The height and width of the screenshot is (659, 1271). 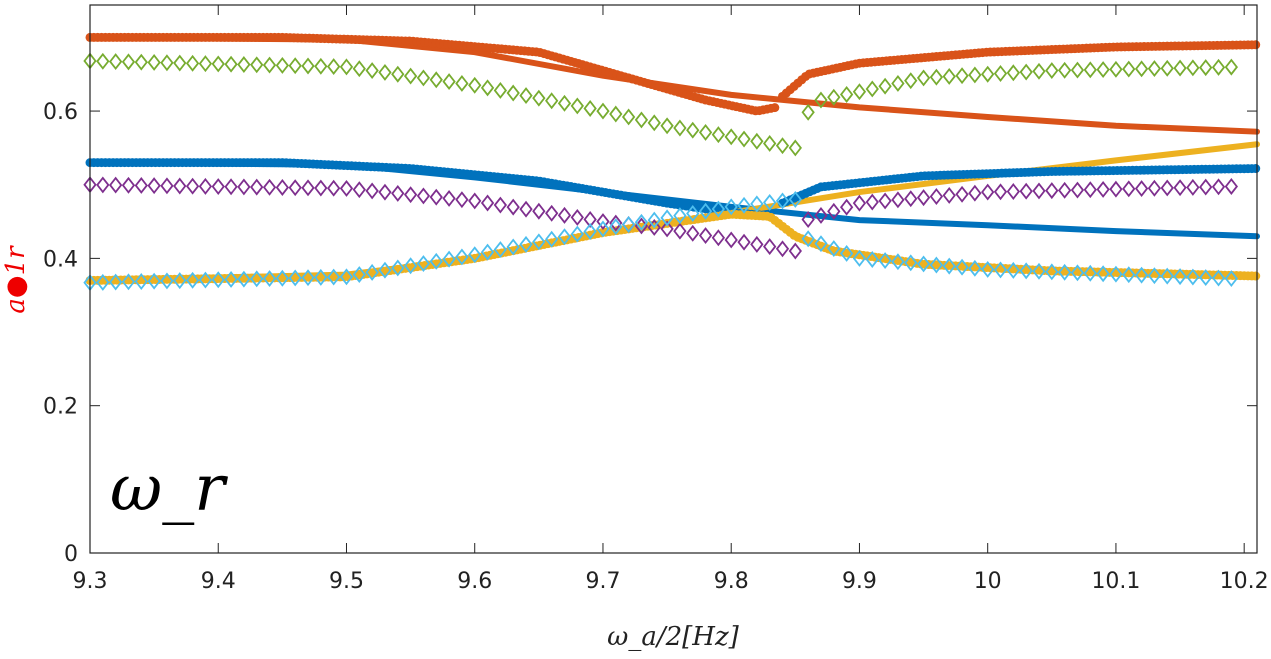 What do you see at coordinates (731, 581) in the screenshot?
I see `x-tick-label: 9.8` at bounding box center [731, 581].